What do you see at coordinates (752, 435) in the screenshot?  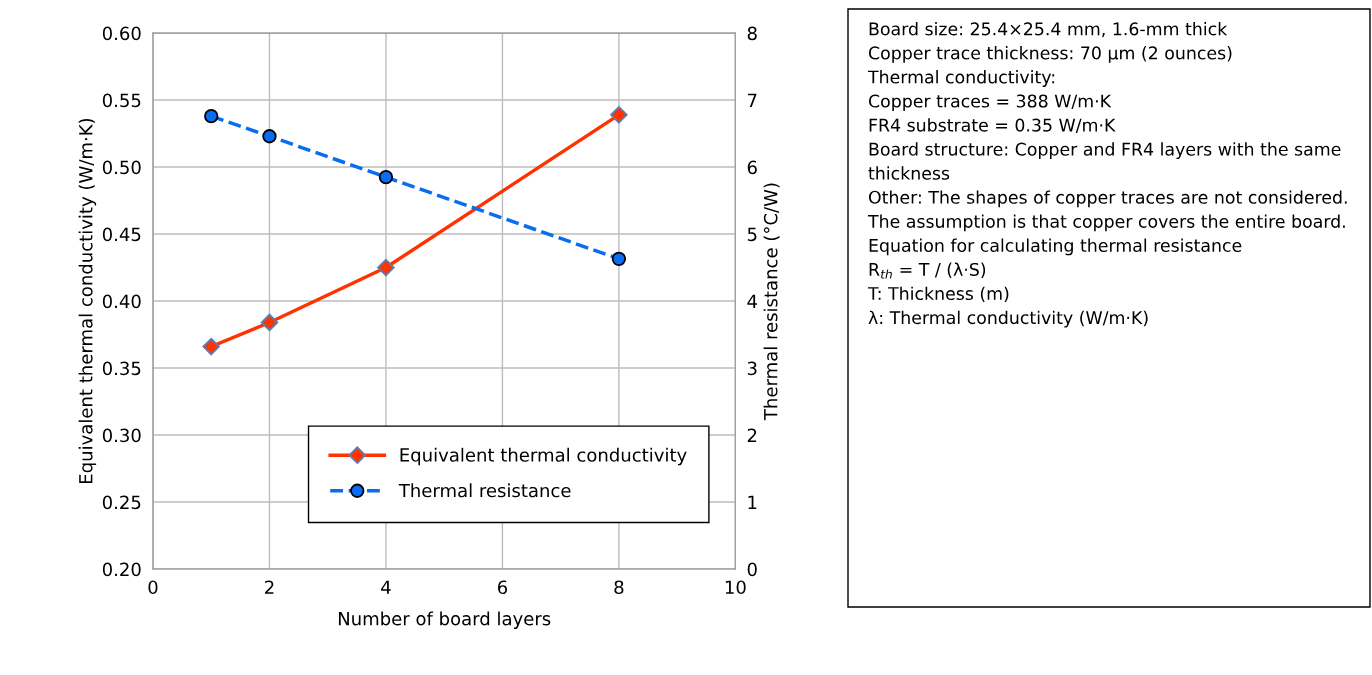 I see `y2-tick-label: 2` at bounding box center [752, 435].